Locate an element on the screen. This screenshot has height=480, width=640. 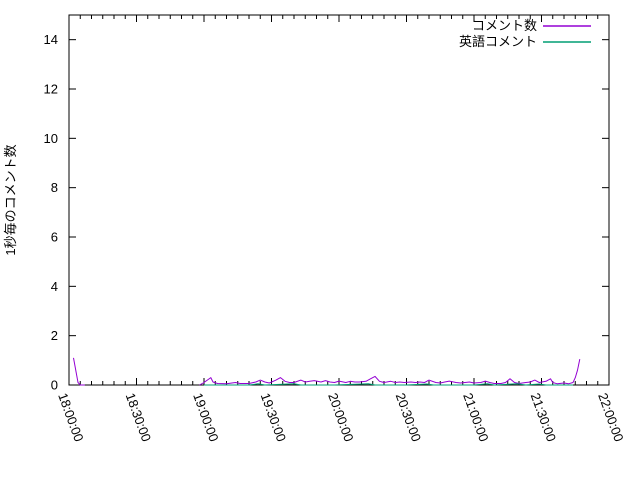
x-axis-tick-label: 20:30:00 is located at coordinates (408, 417).